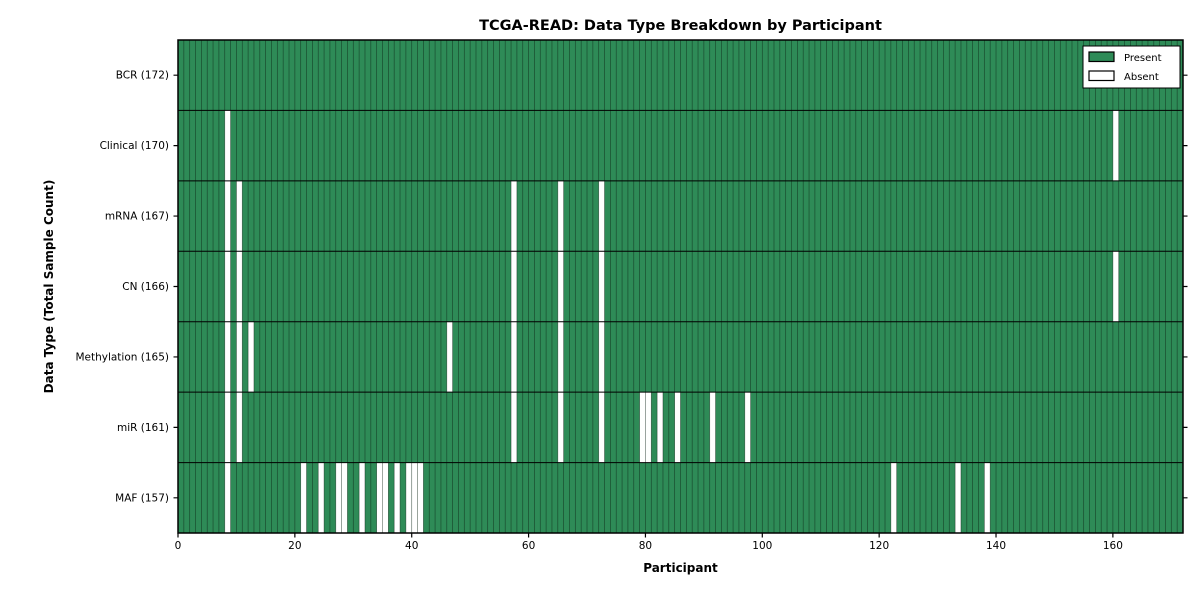  I want to click on x-tick-label: 80, so click(645, 546).